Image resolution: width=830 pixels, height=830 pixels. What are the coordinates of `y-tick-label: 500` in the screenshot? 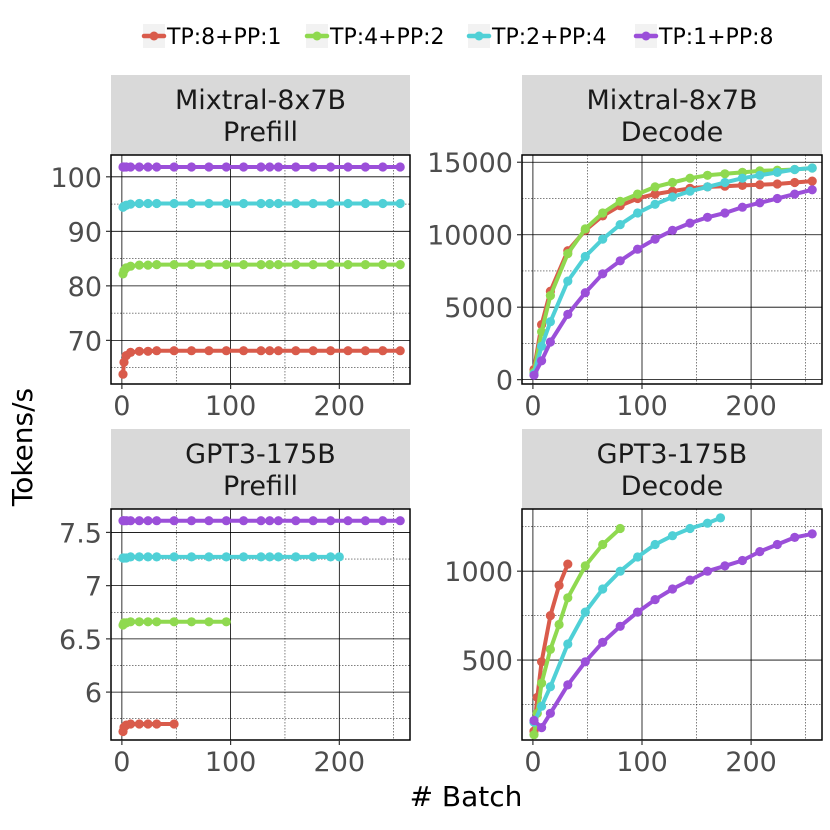 It's located at (487, 661).